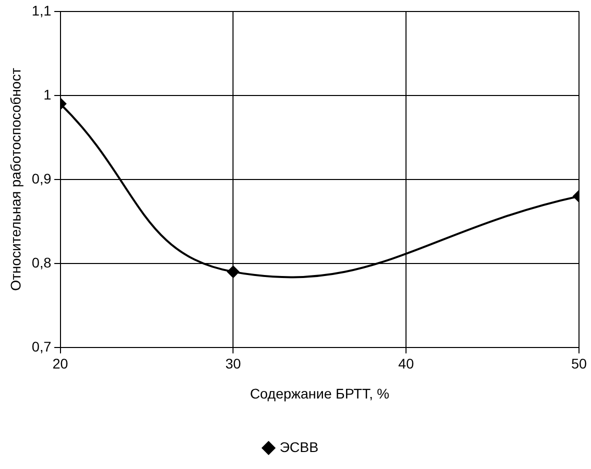 Image resolution: width=591 pixels, height=469 pixels. Describe the element at coordinates (47, 94) in the screenshot. I see `y-tick-label: 1` at that location.